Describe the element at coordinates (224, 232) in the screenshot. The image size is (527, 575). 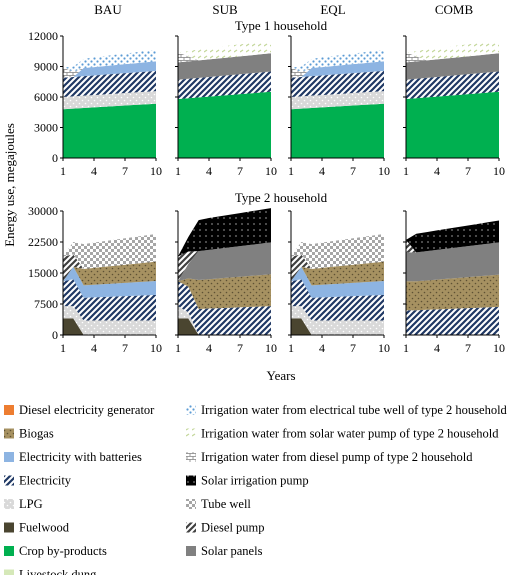
I see `area-solar-pump-type2-sub` at that location.